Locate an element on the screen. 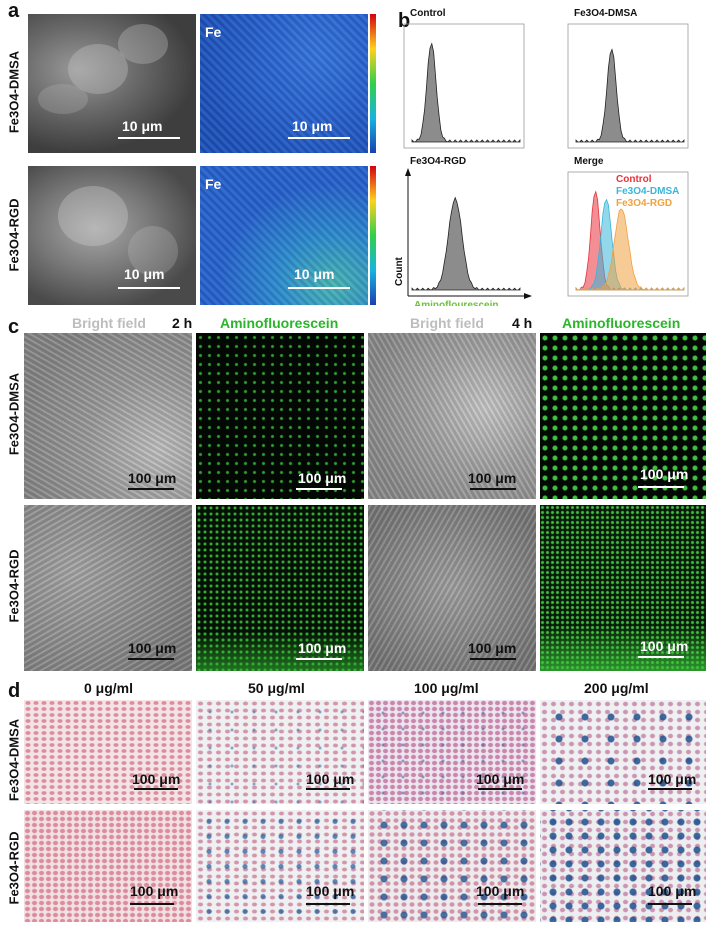 Image resolution: width=708 pixels, height=926 pixels. row-label-d-rgd: Fe3O4-RGD is located at coordinates (14, 868).